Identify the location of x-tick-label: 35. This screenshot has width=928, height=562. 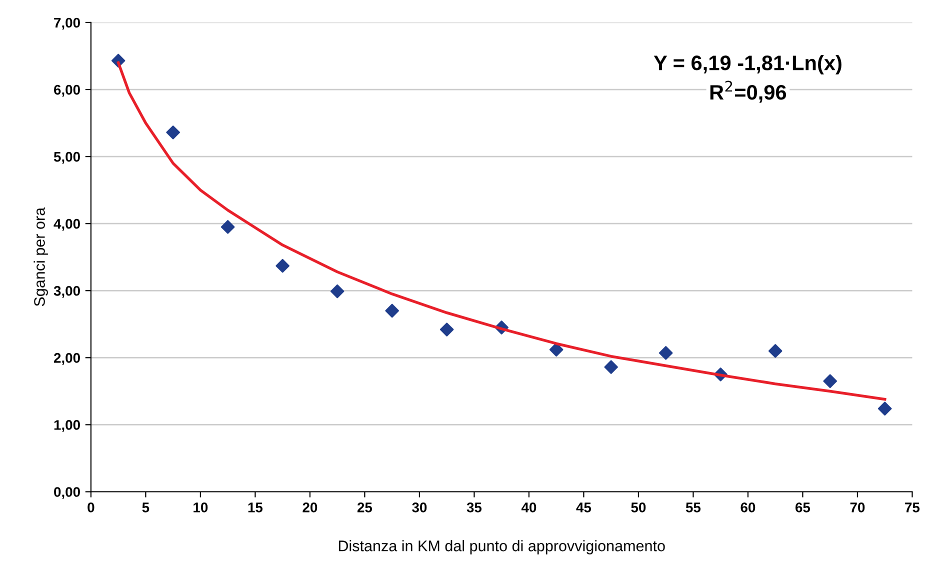
(474, 507).